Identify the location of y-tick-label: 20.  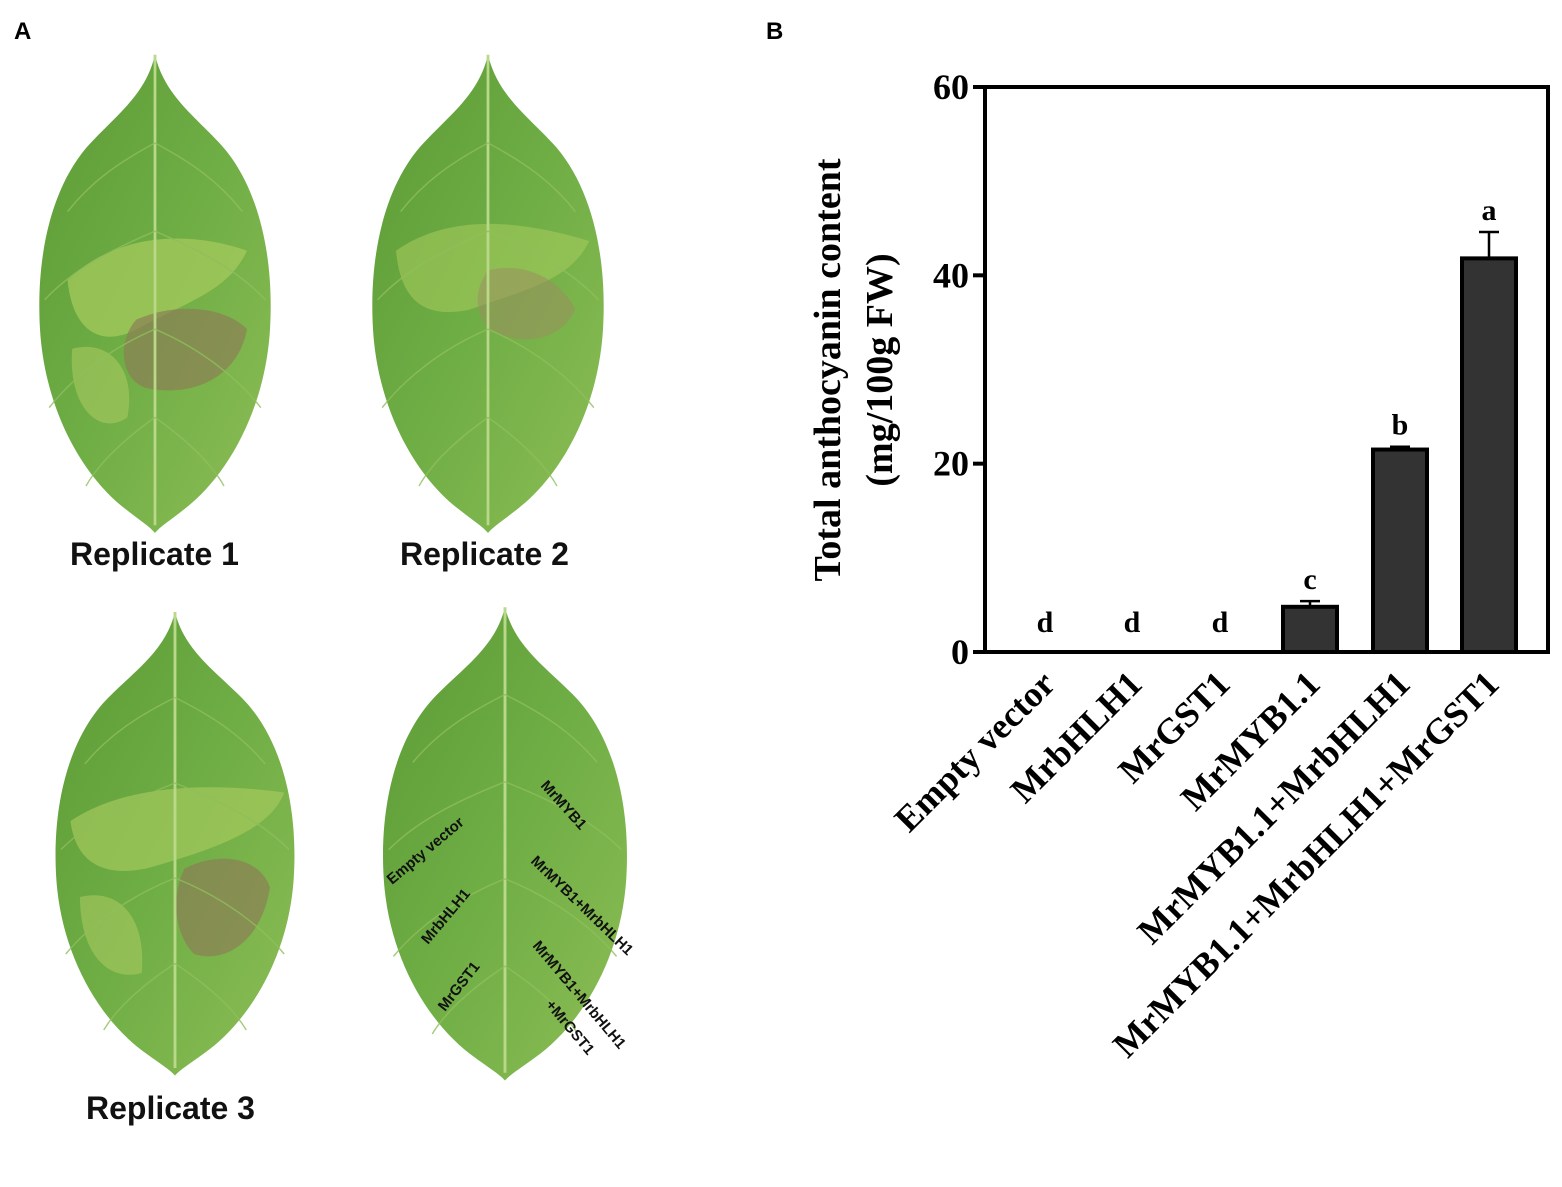
(951, 464).